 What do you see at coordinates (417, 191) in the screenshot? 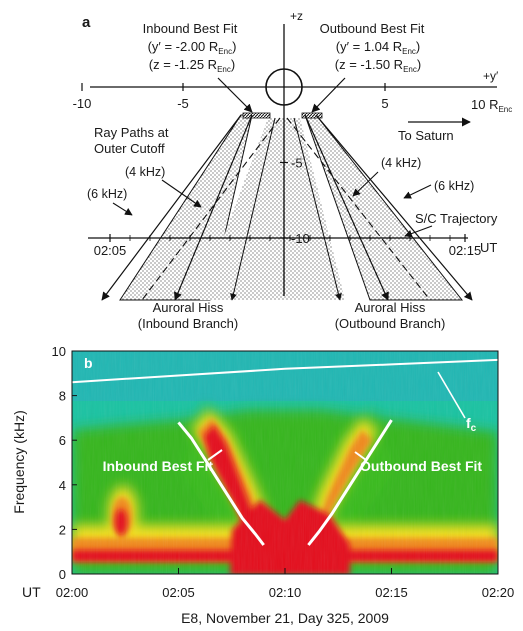
I see `outbound-6khz-pointer` at bounding box center [417, 191].